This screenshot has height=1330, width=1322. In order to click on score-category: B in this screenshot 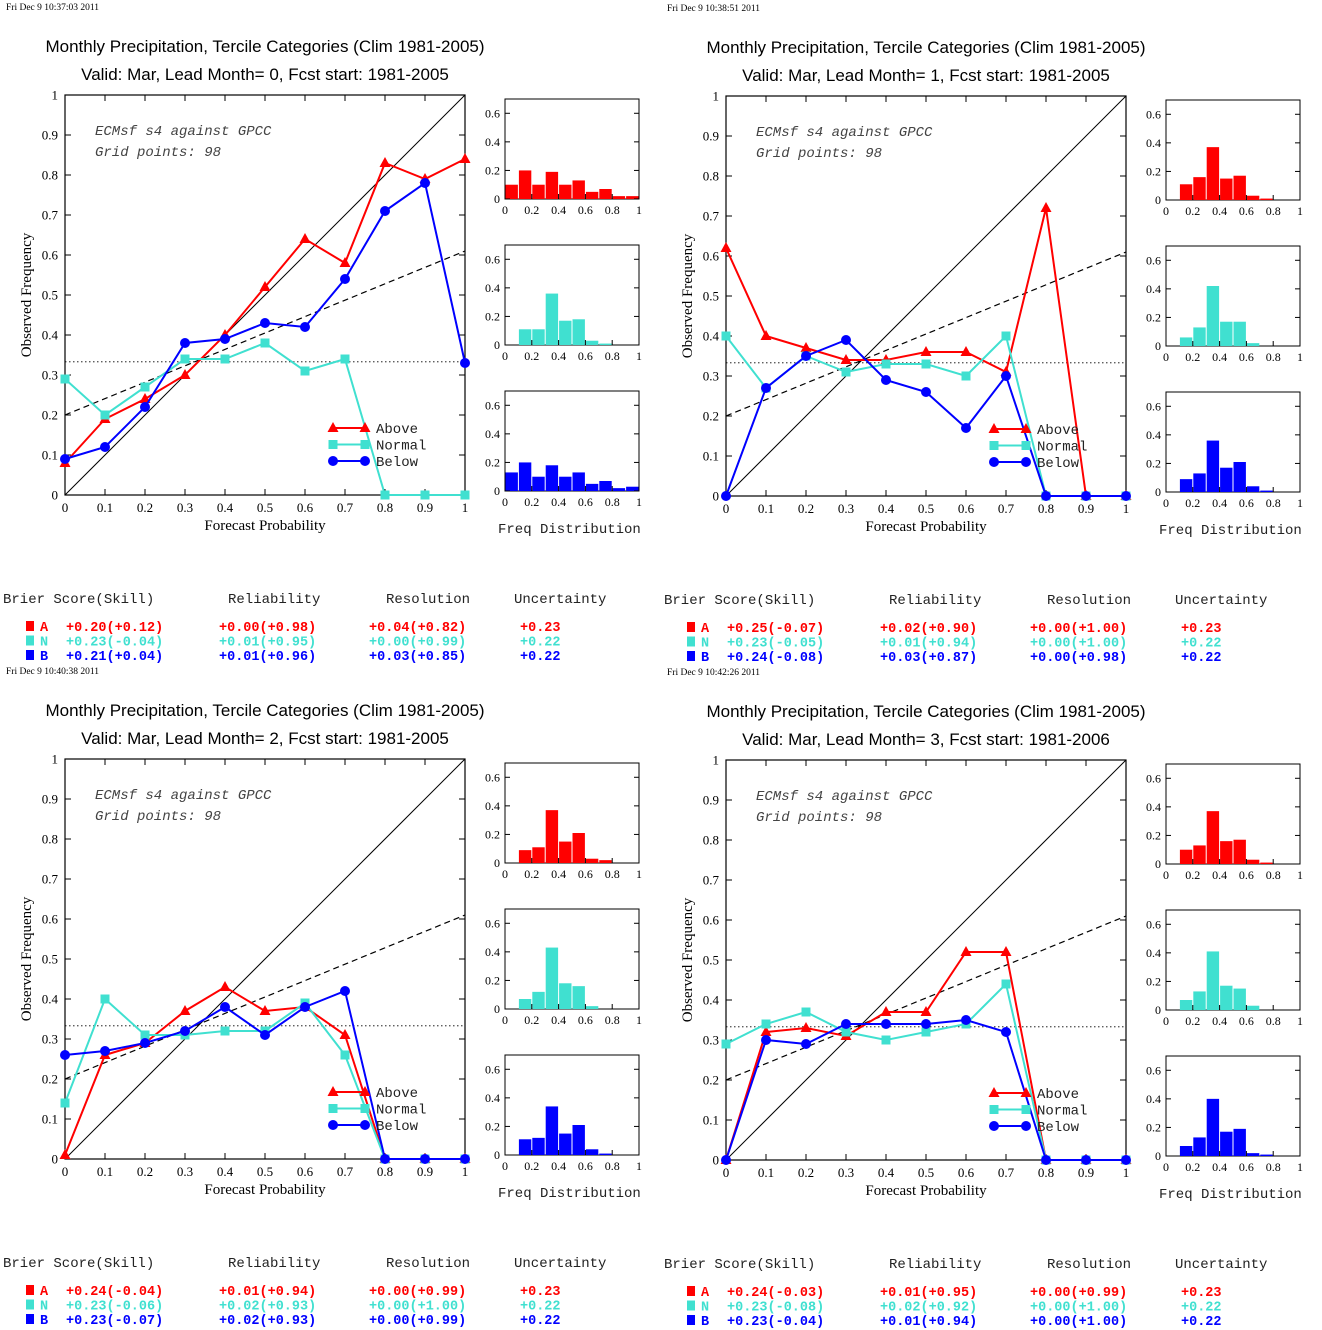, I will do `click(705, 658)`.